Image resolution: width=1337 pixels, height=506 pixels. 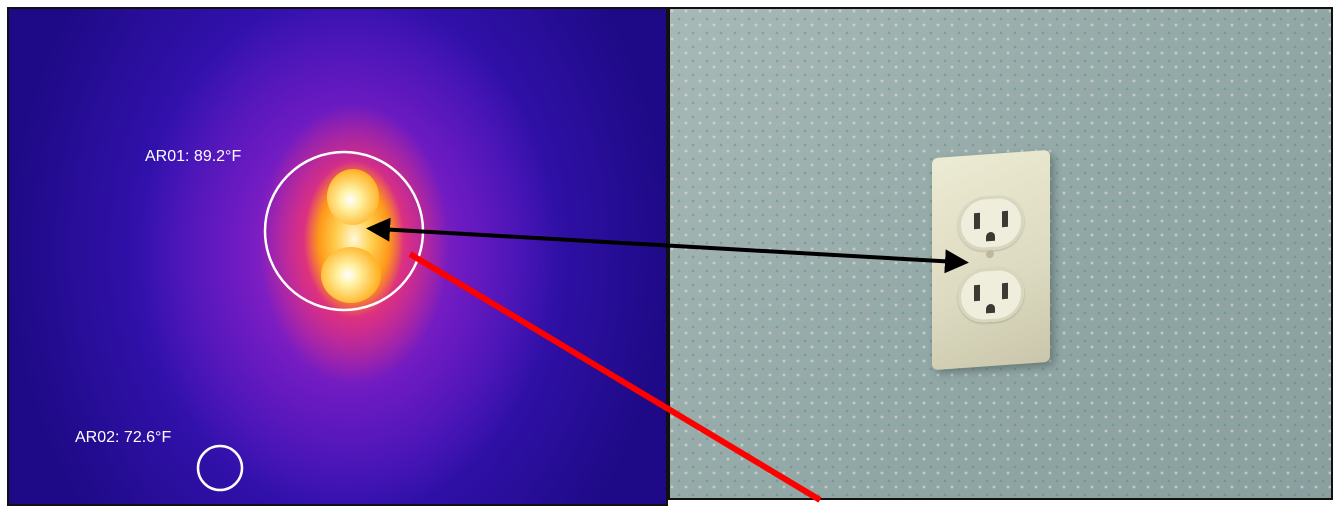 I want to click on measurement-label-ar02: AR02: 72.6°F, so click(x=123, y=437).